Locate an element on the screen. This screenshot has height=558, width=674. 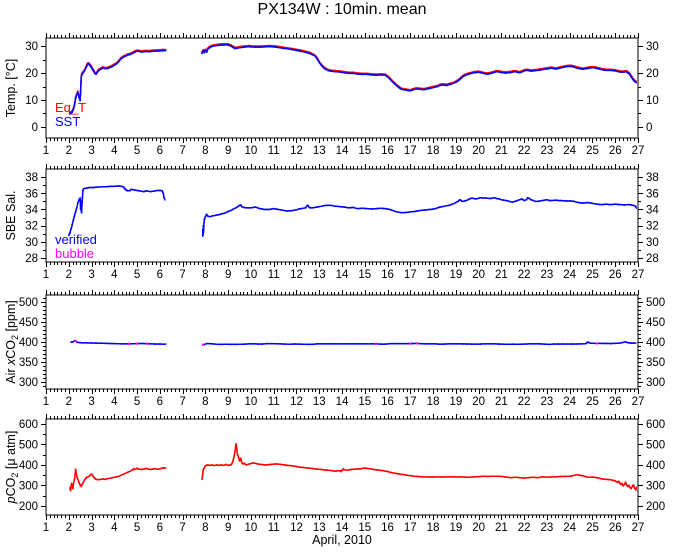
x-tick-label: 1 is located at coordinates (46, 275).